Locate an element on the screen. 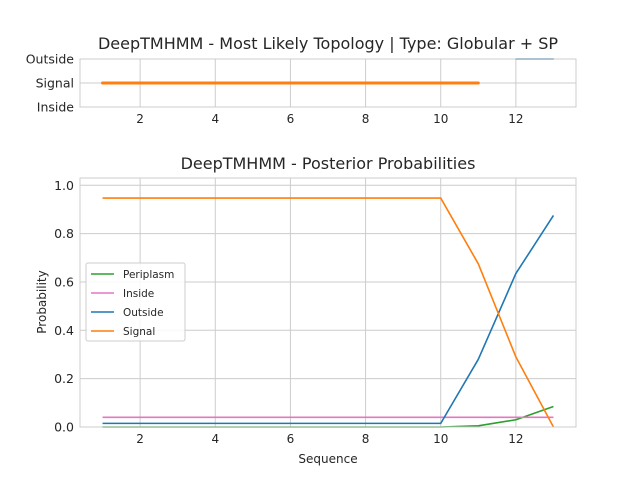 The image size is (640, 480). posterior-y-tick-label: 0.8 is located at coordinates (64, 233).